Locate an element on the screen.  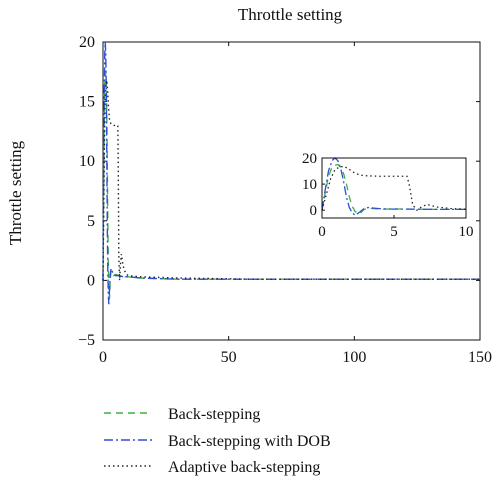
inset-y-tick-label: 10 is located at coordinates (309, 185).